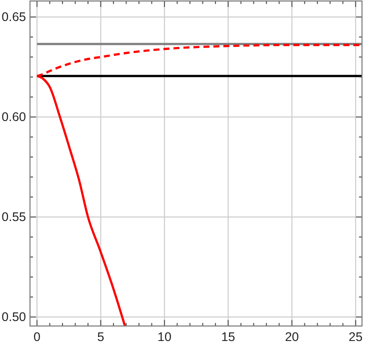 Image resolution: width=365 pixels, height=353 pixels. I want to click on y-tick-label: 0.55, so click(14, 217).